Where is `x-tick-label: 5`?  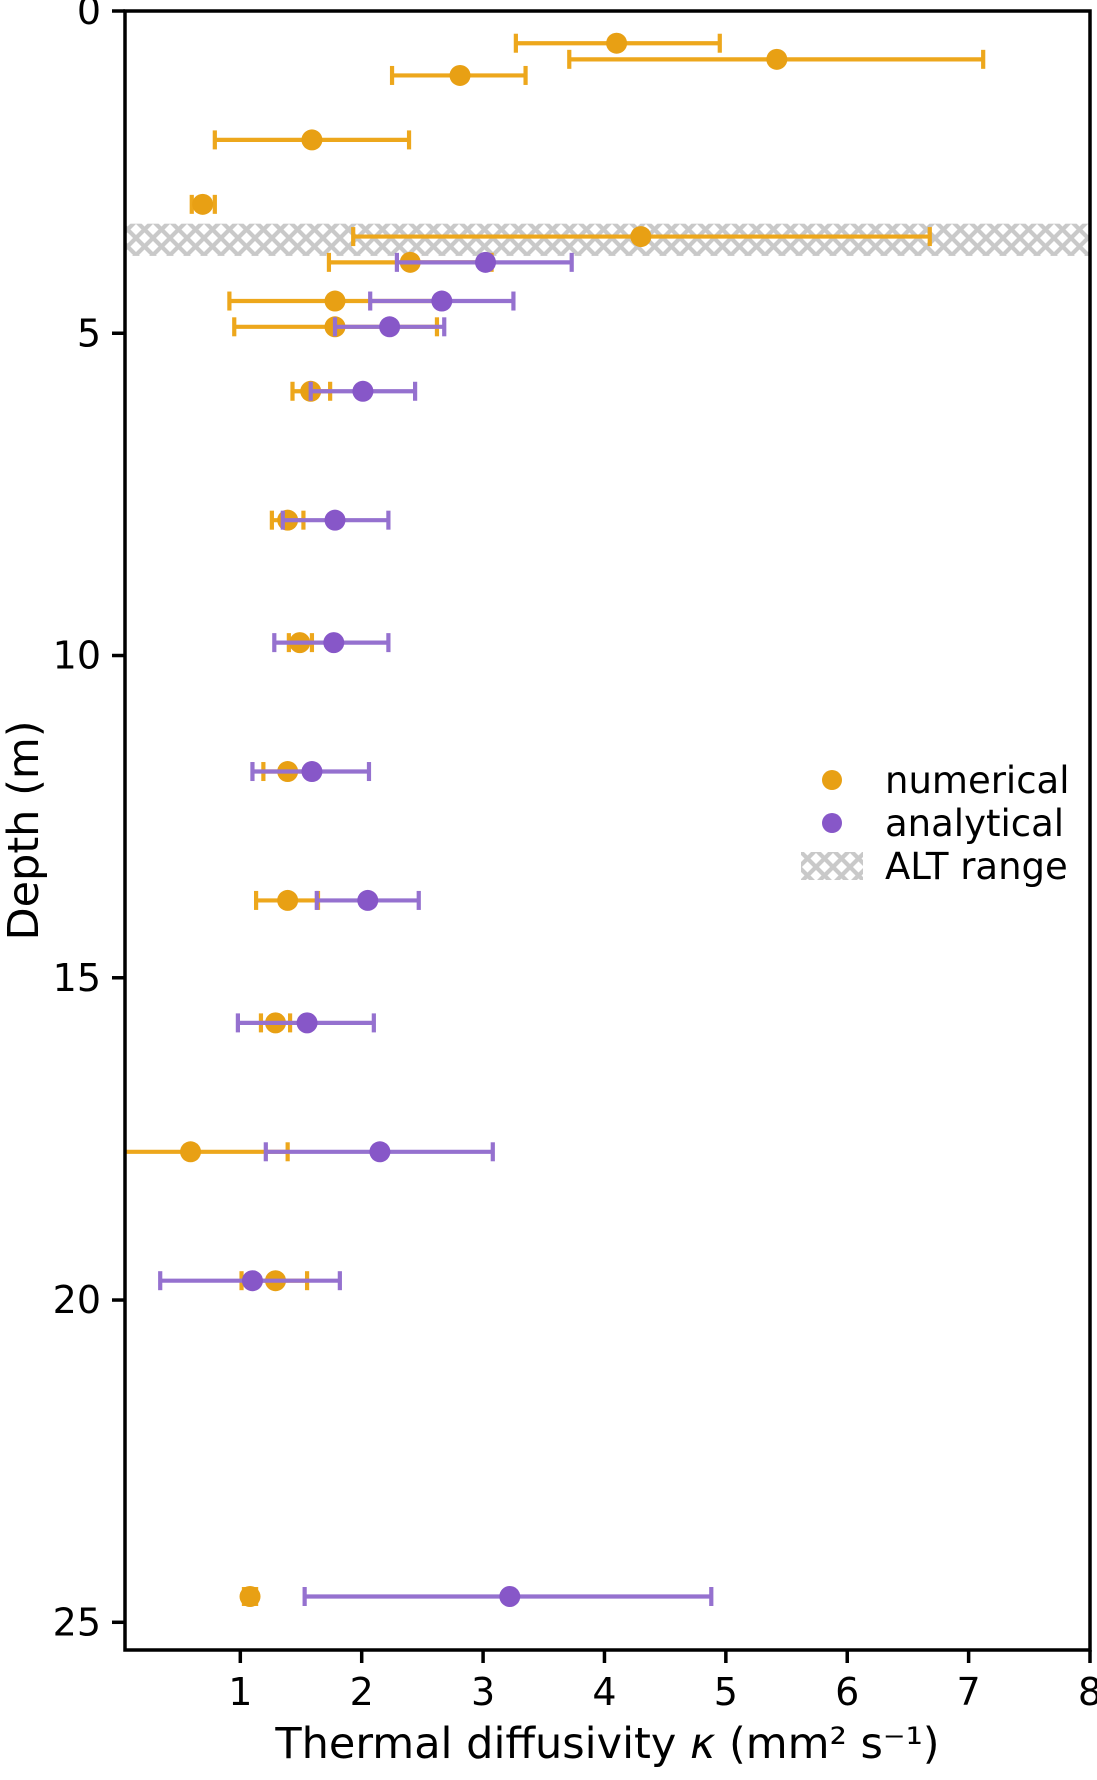
x-tick-label: 5 is located at coordinates (726, 1692).